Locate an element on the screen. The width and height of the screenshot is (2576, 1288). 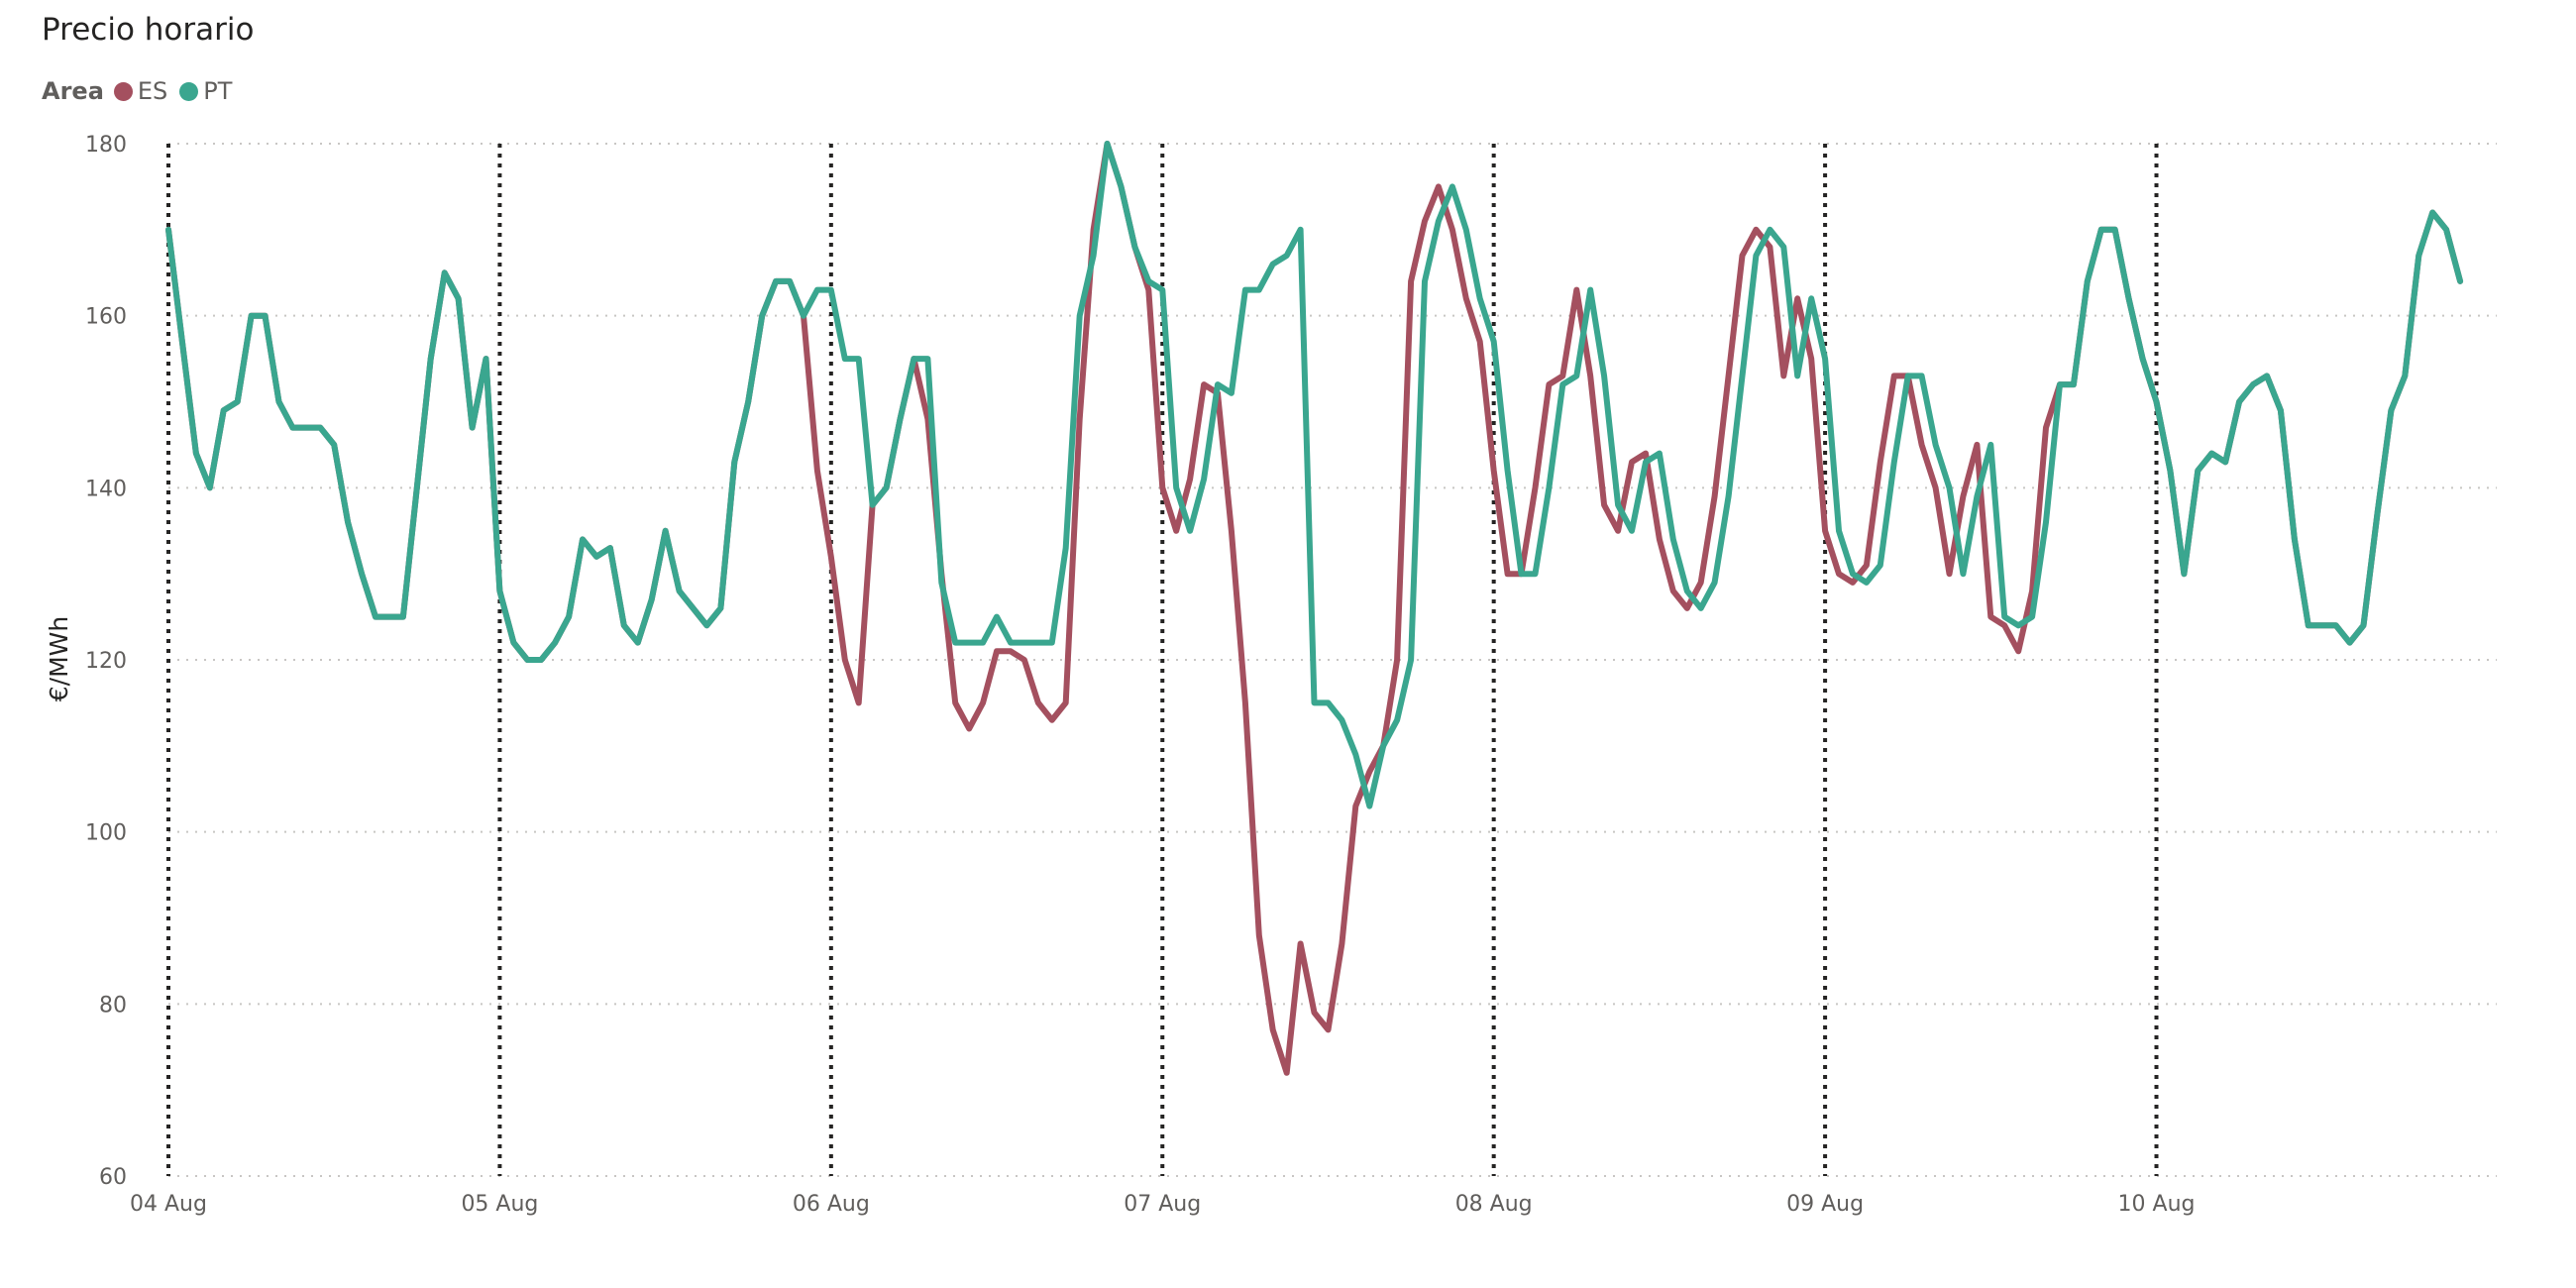
y-tick-label: 160 is located at coordinates (106, 318).